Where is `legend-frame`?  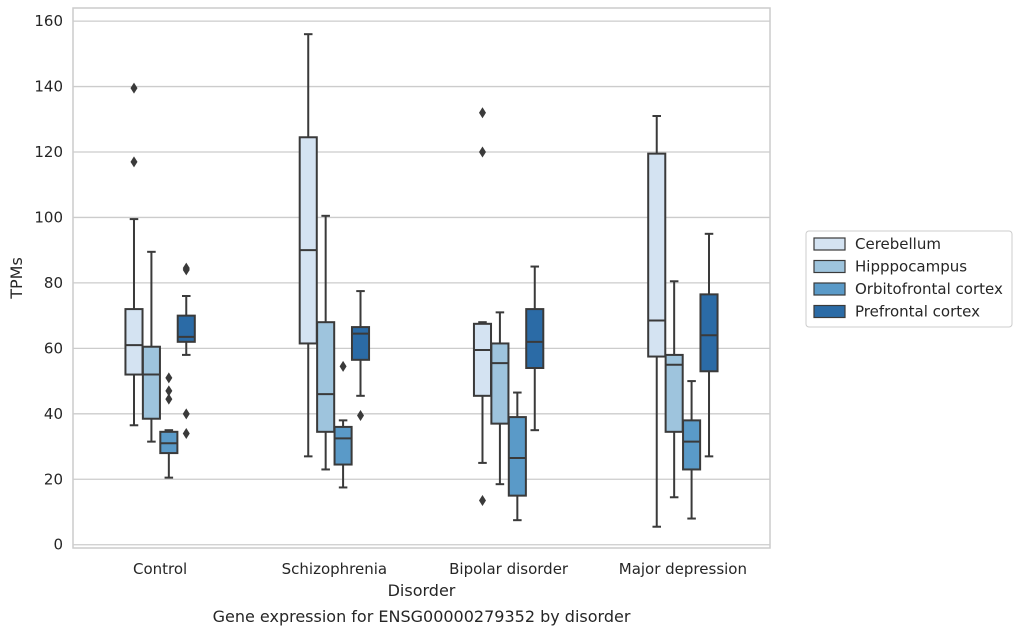 legend-frame is located at coordinates (909, 279).